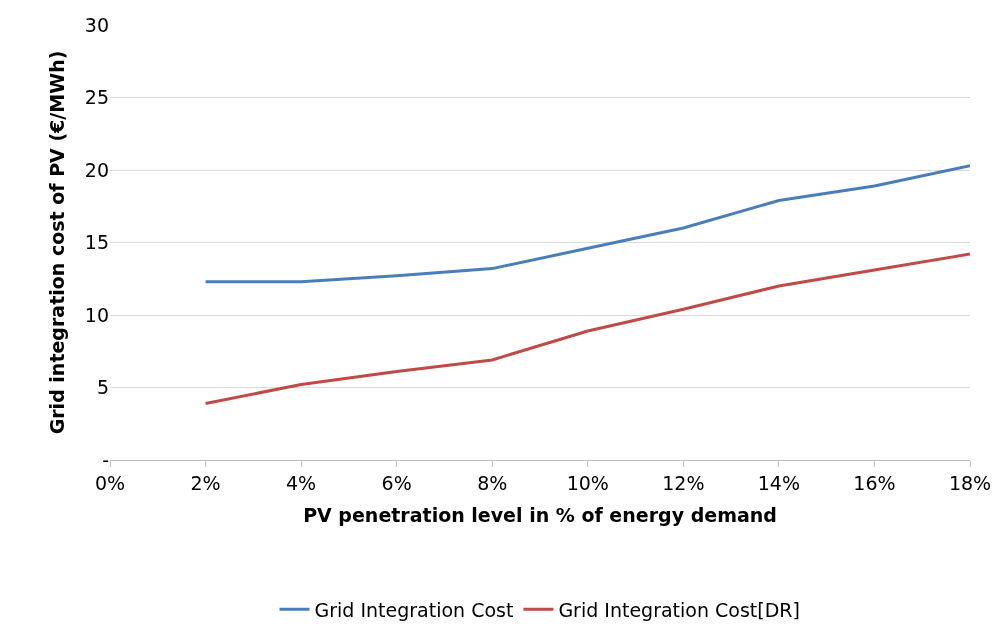 This screenshot has width=1005, height=641. I want to click on x-tick-label: 6%, so click(396, 482).